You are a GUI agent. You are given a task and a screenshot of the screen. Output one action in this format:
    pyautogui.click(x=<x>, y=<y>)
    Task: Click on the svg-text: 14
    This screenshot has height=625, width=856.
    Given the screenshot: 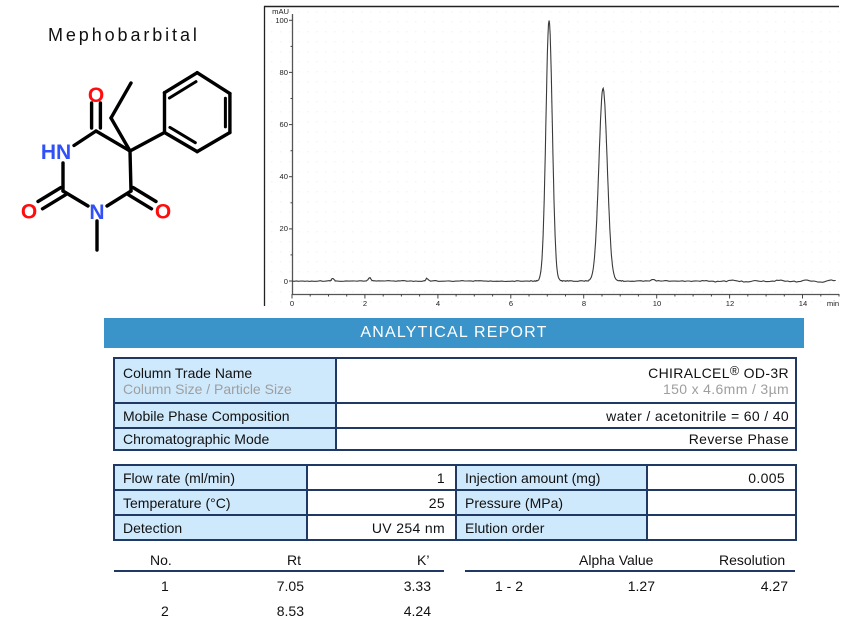 What is the action you would take?
    pyautogui.click(x=803, y=303)
    